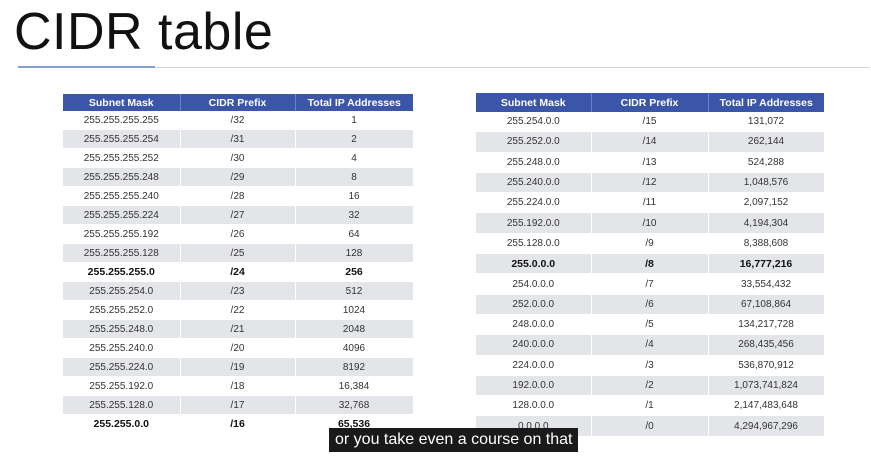 Image resolution: width=871 pixels, height=461 pixels. I want to click on cidr-prefix-cell: /24, so click(238, 272).